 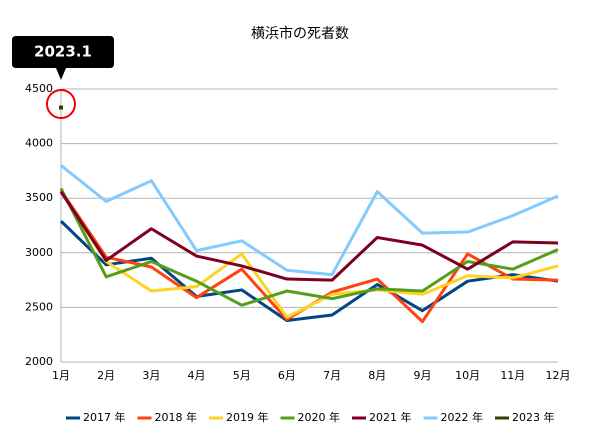 I want to click on chart-title: 横浜市の死者数, so click(x=300, y=33).